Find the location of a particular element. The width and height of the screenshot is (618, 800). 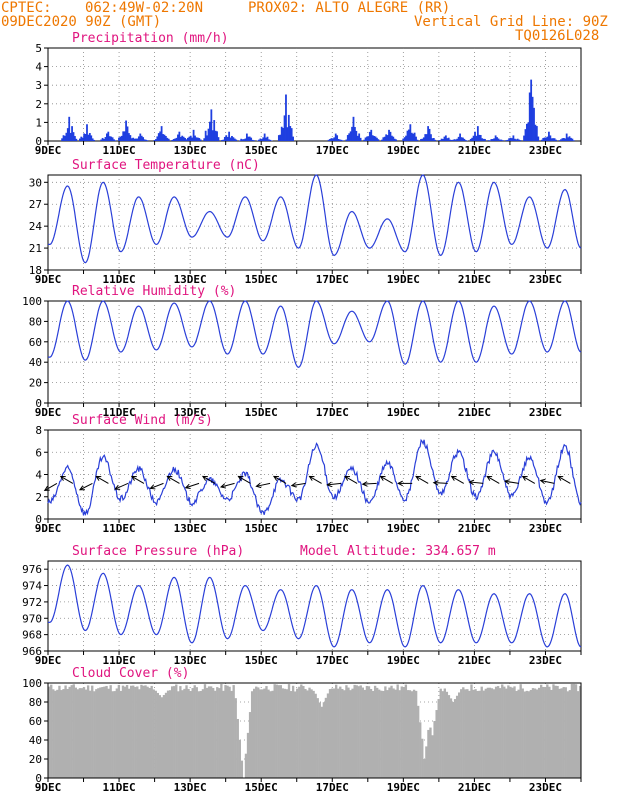

wind-series-line is located at coordinates (314, 477).